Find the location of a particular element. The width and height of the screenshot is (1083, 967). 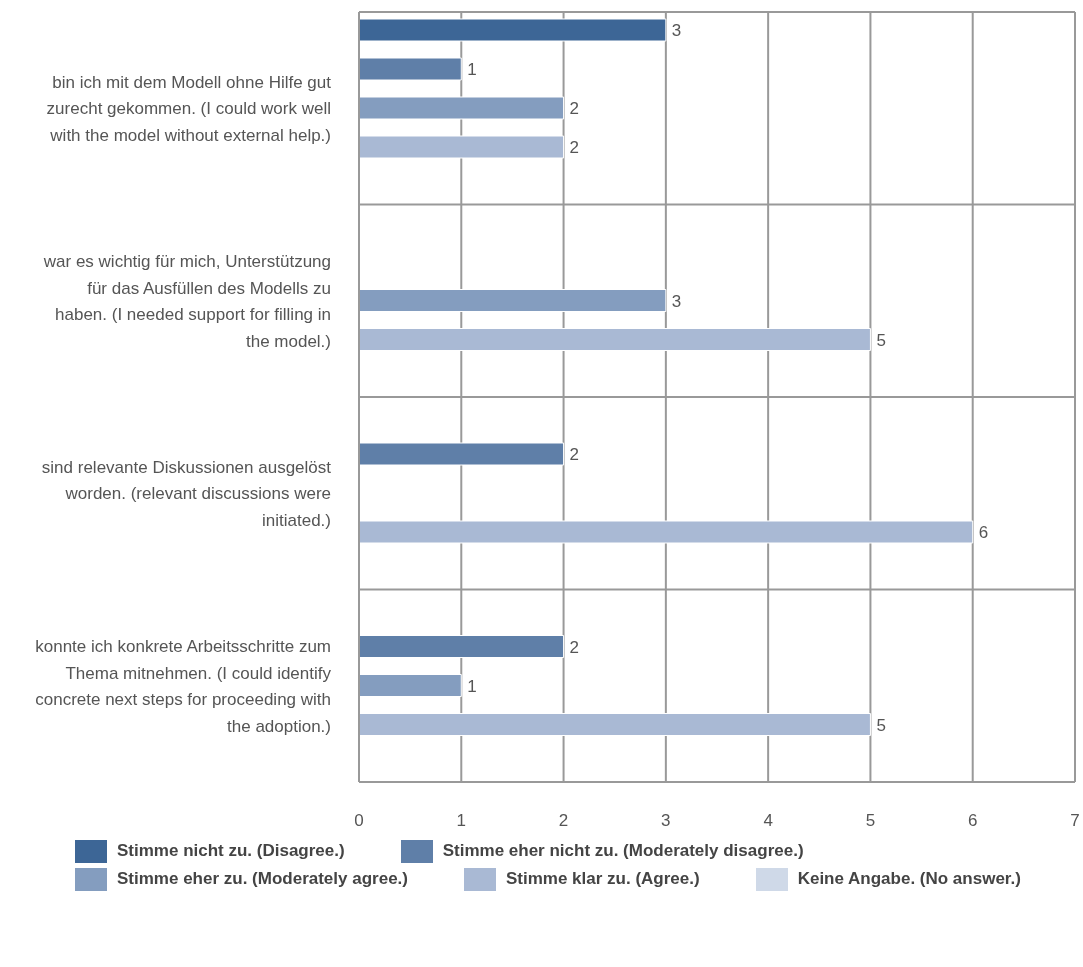

data-label: 6 is located at coordinates (983, 533).